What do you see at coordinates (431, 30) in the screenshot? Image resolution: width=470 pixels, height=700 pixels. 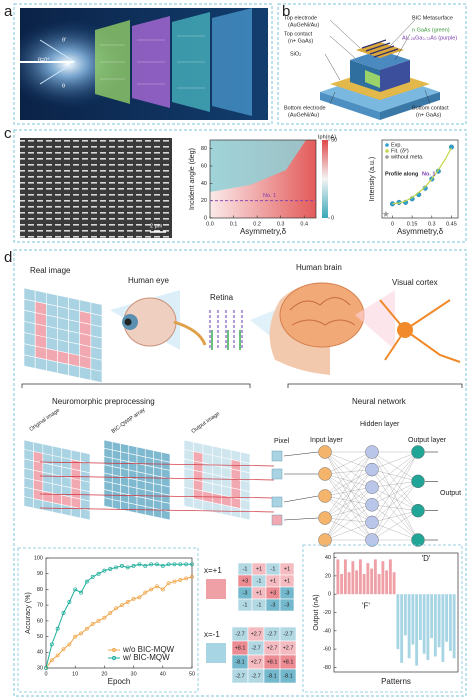 I see `callout: n GaAs (green)` at bounding box center [431, 30].